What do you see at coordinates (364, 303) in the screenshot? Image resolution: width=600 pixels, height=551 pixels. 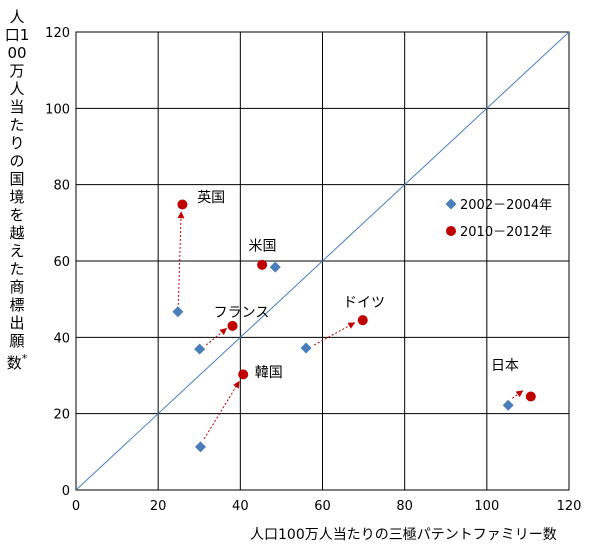 I see `country-label: ドイツ` at bounding box center [364, 303].